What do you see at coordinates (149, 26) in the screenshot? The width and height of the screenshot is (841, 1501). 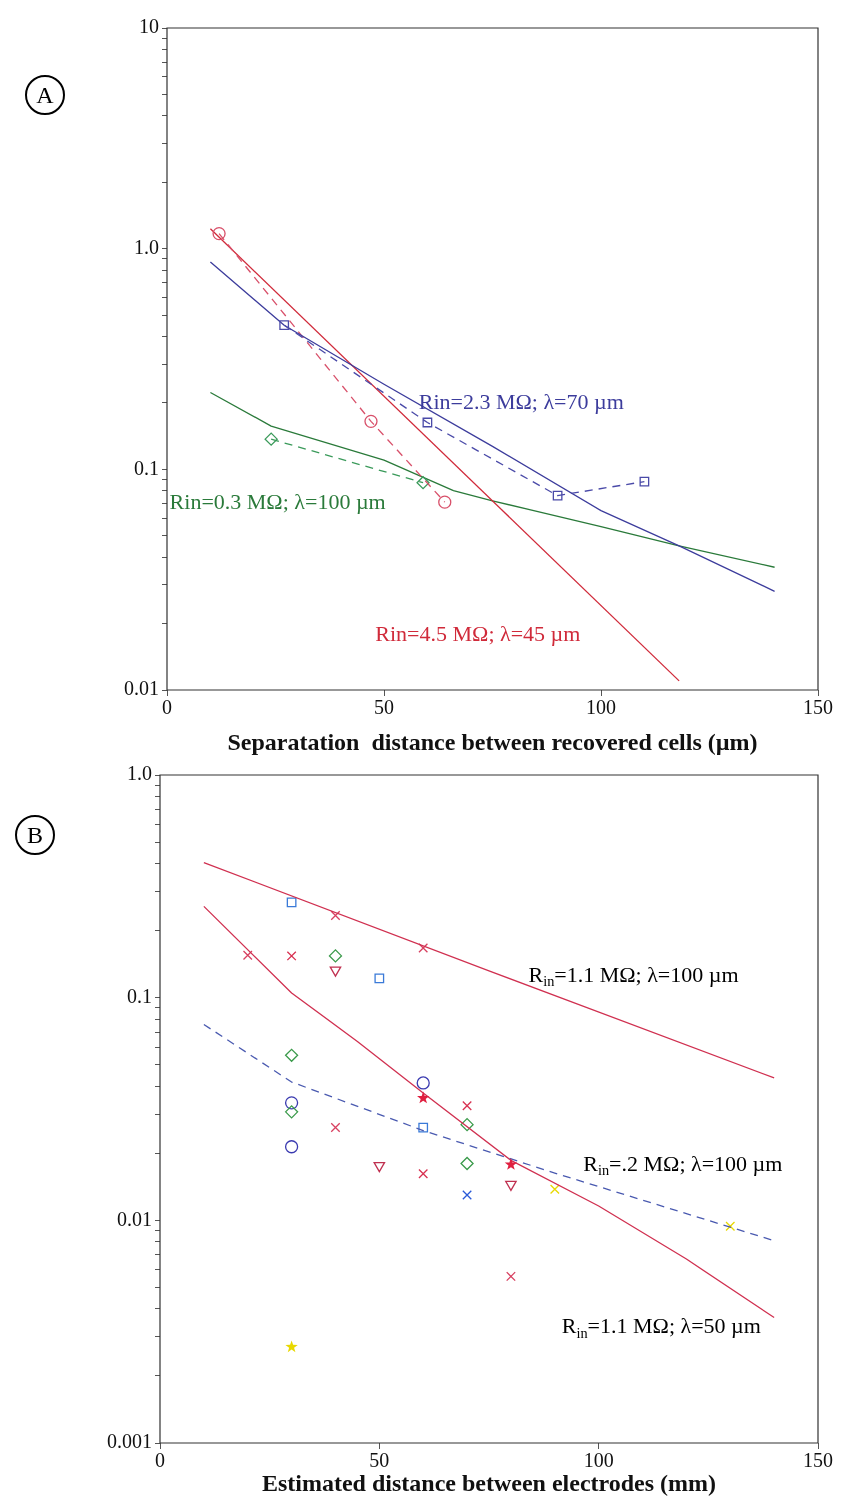 I see `y-tick-label: 10` at bounding box center [149, 26].